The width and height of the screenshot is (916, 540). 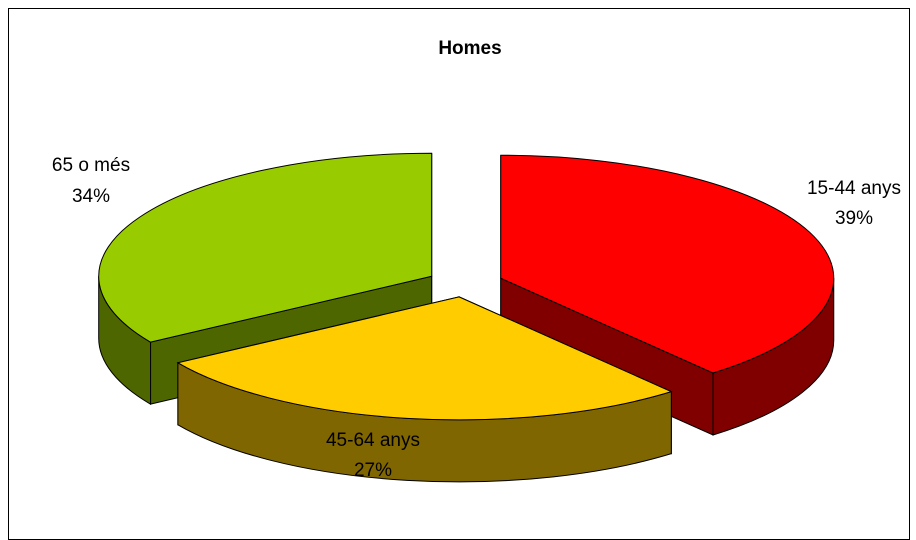 I want to click on category-label-65-plus: 65 o més, so click(x=91, y=165).